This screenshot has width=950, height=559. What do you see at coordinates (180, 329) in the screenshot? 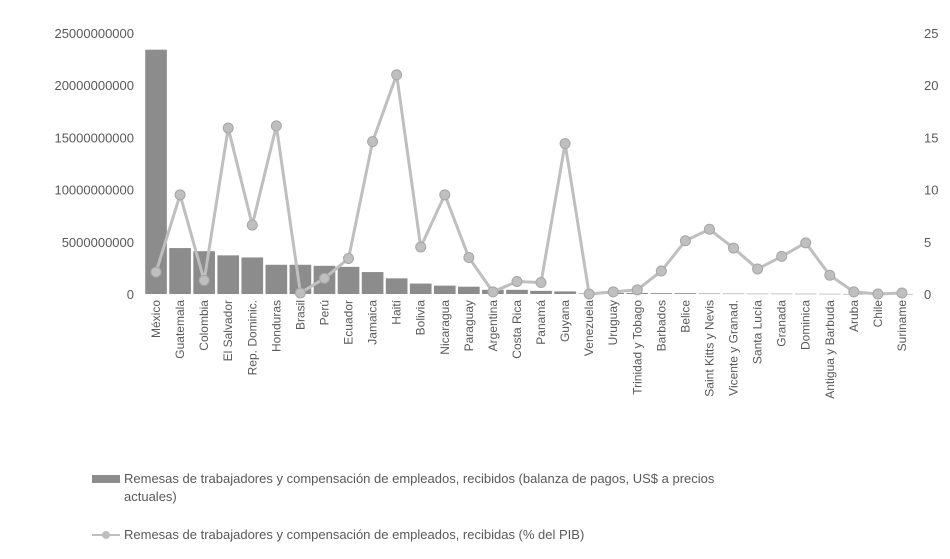
I see `x-tick-label: Guatemala` at bounding box center [180, 329].